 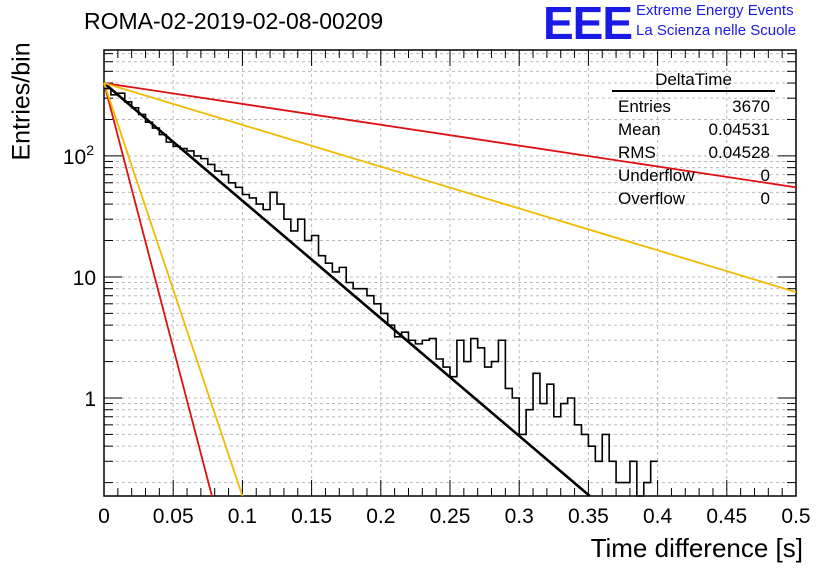 I want to click on stats-value: 0.04531, so click(x=739, y=129).